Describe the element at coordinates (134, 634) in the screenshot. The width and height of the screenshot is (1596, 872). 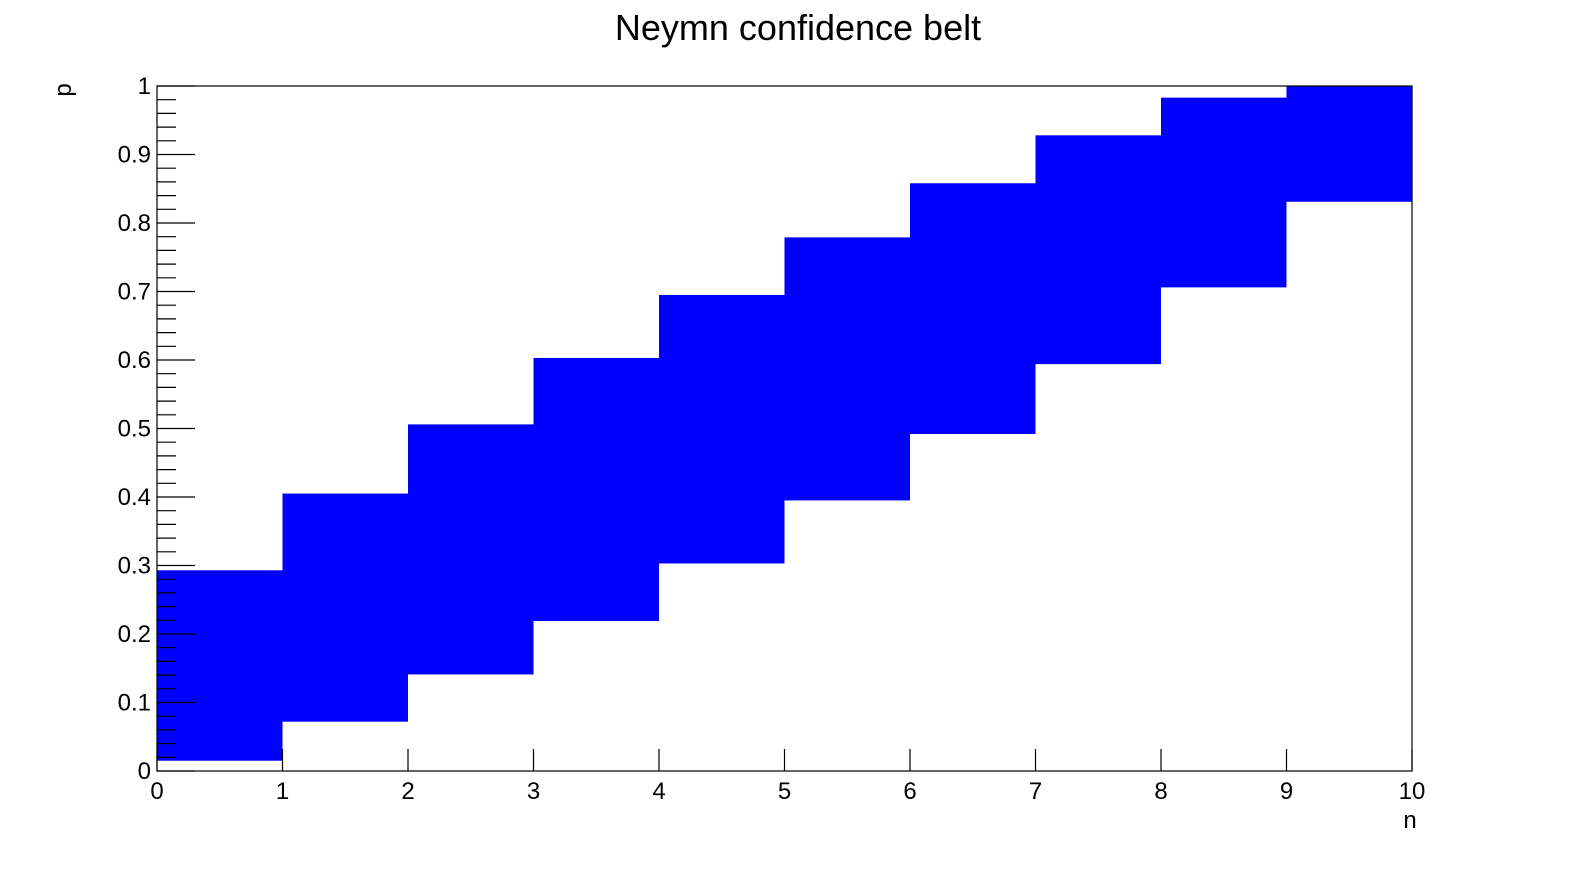
I see `y-tick-label: 0.2` at that location.